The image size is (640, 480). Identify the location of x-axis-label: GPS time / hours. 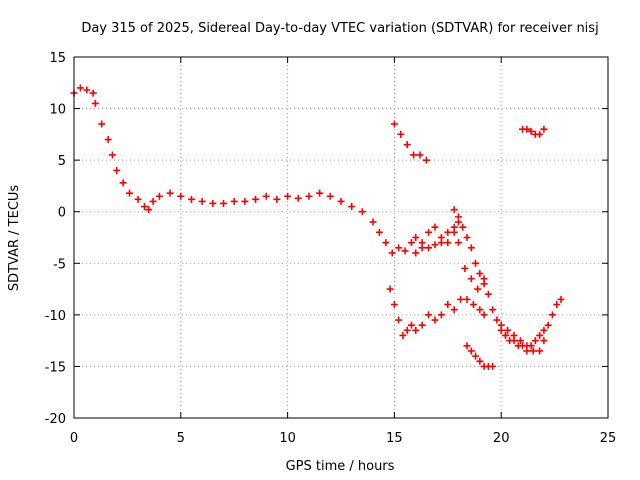
(340, 466).